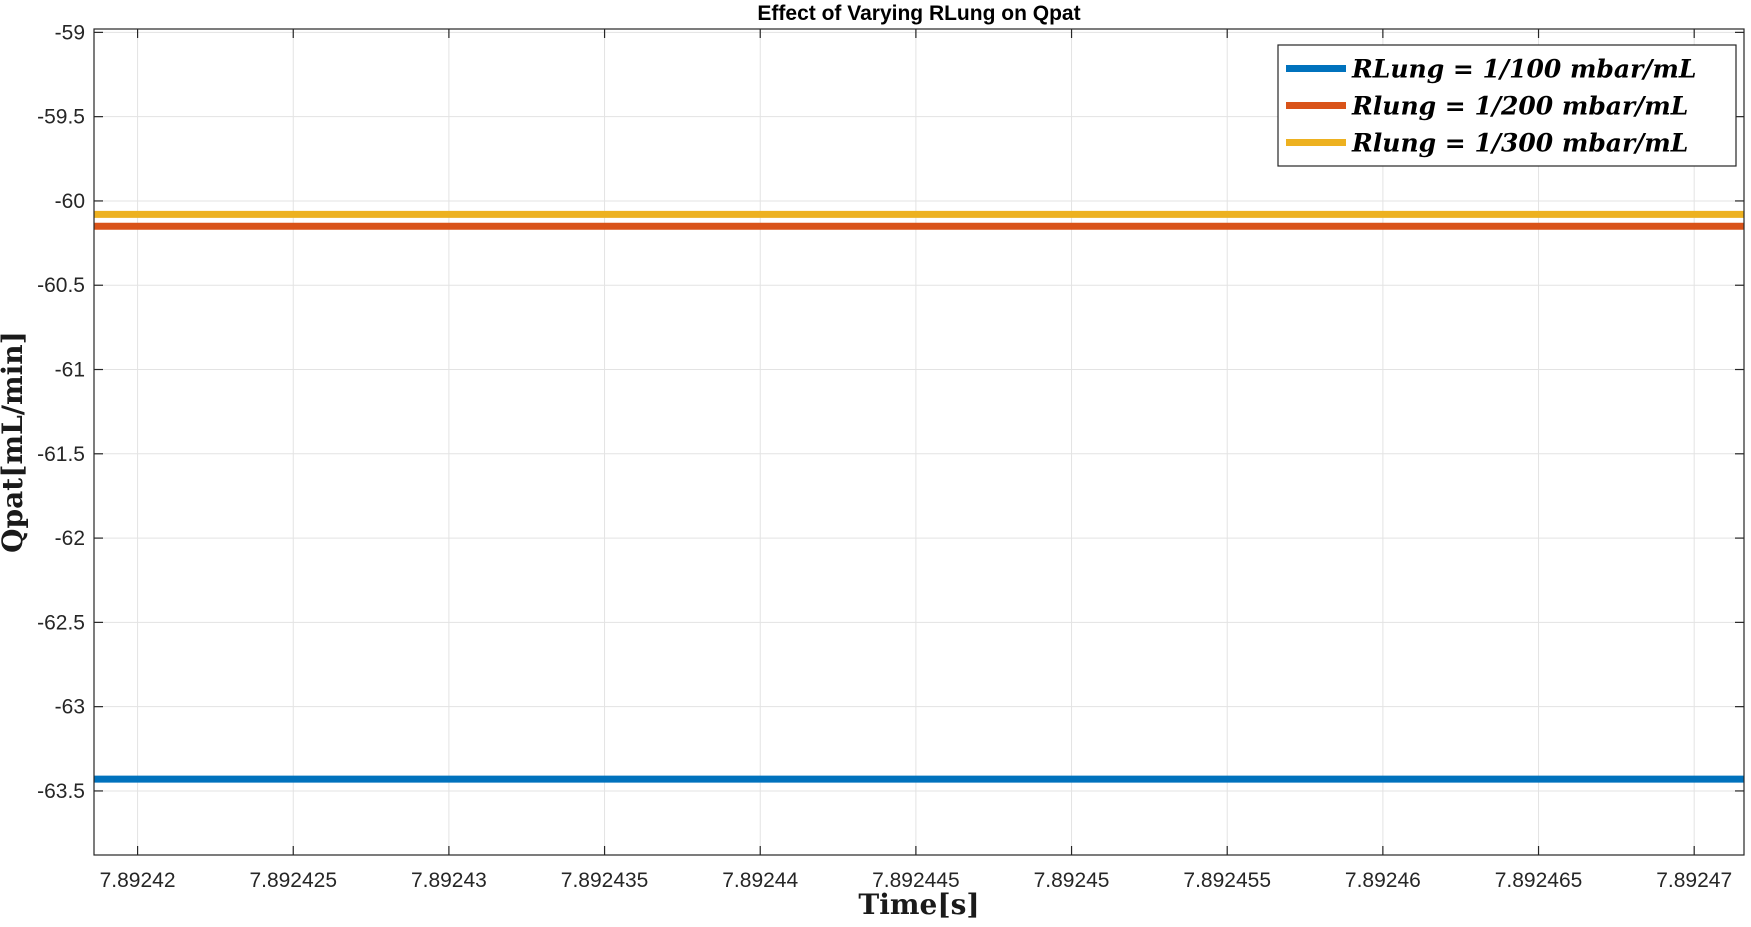 This screenshot has width=1751, height=927. I want to click on y-axis-label: Qpat[mL/min], so click(14, 442).